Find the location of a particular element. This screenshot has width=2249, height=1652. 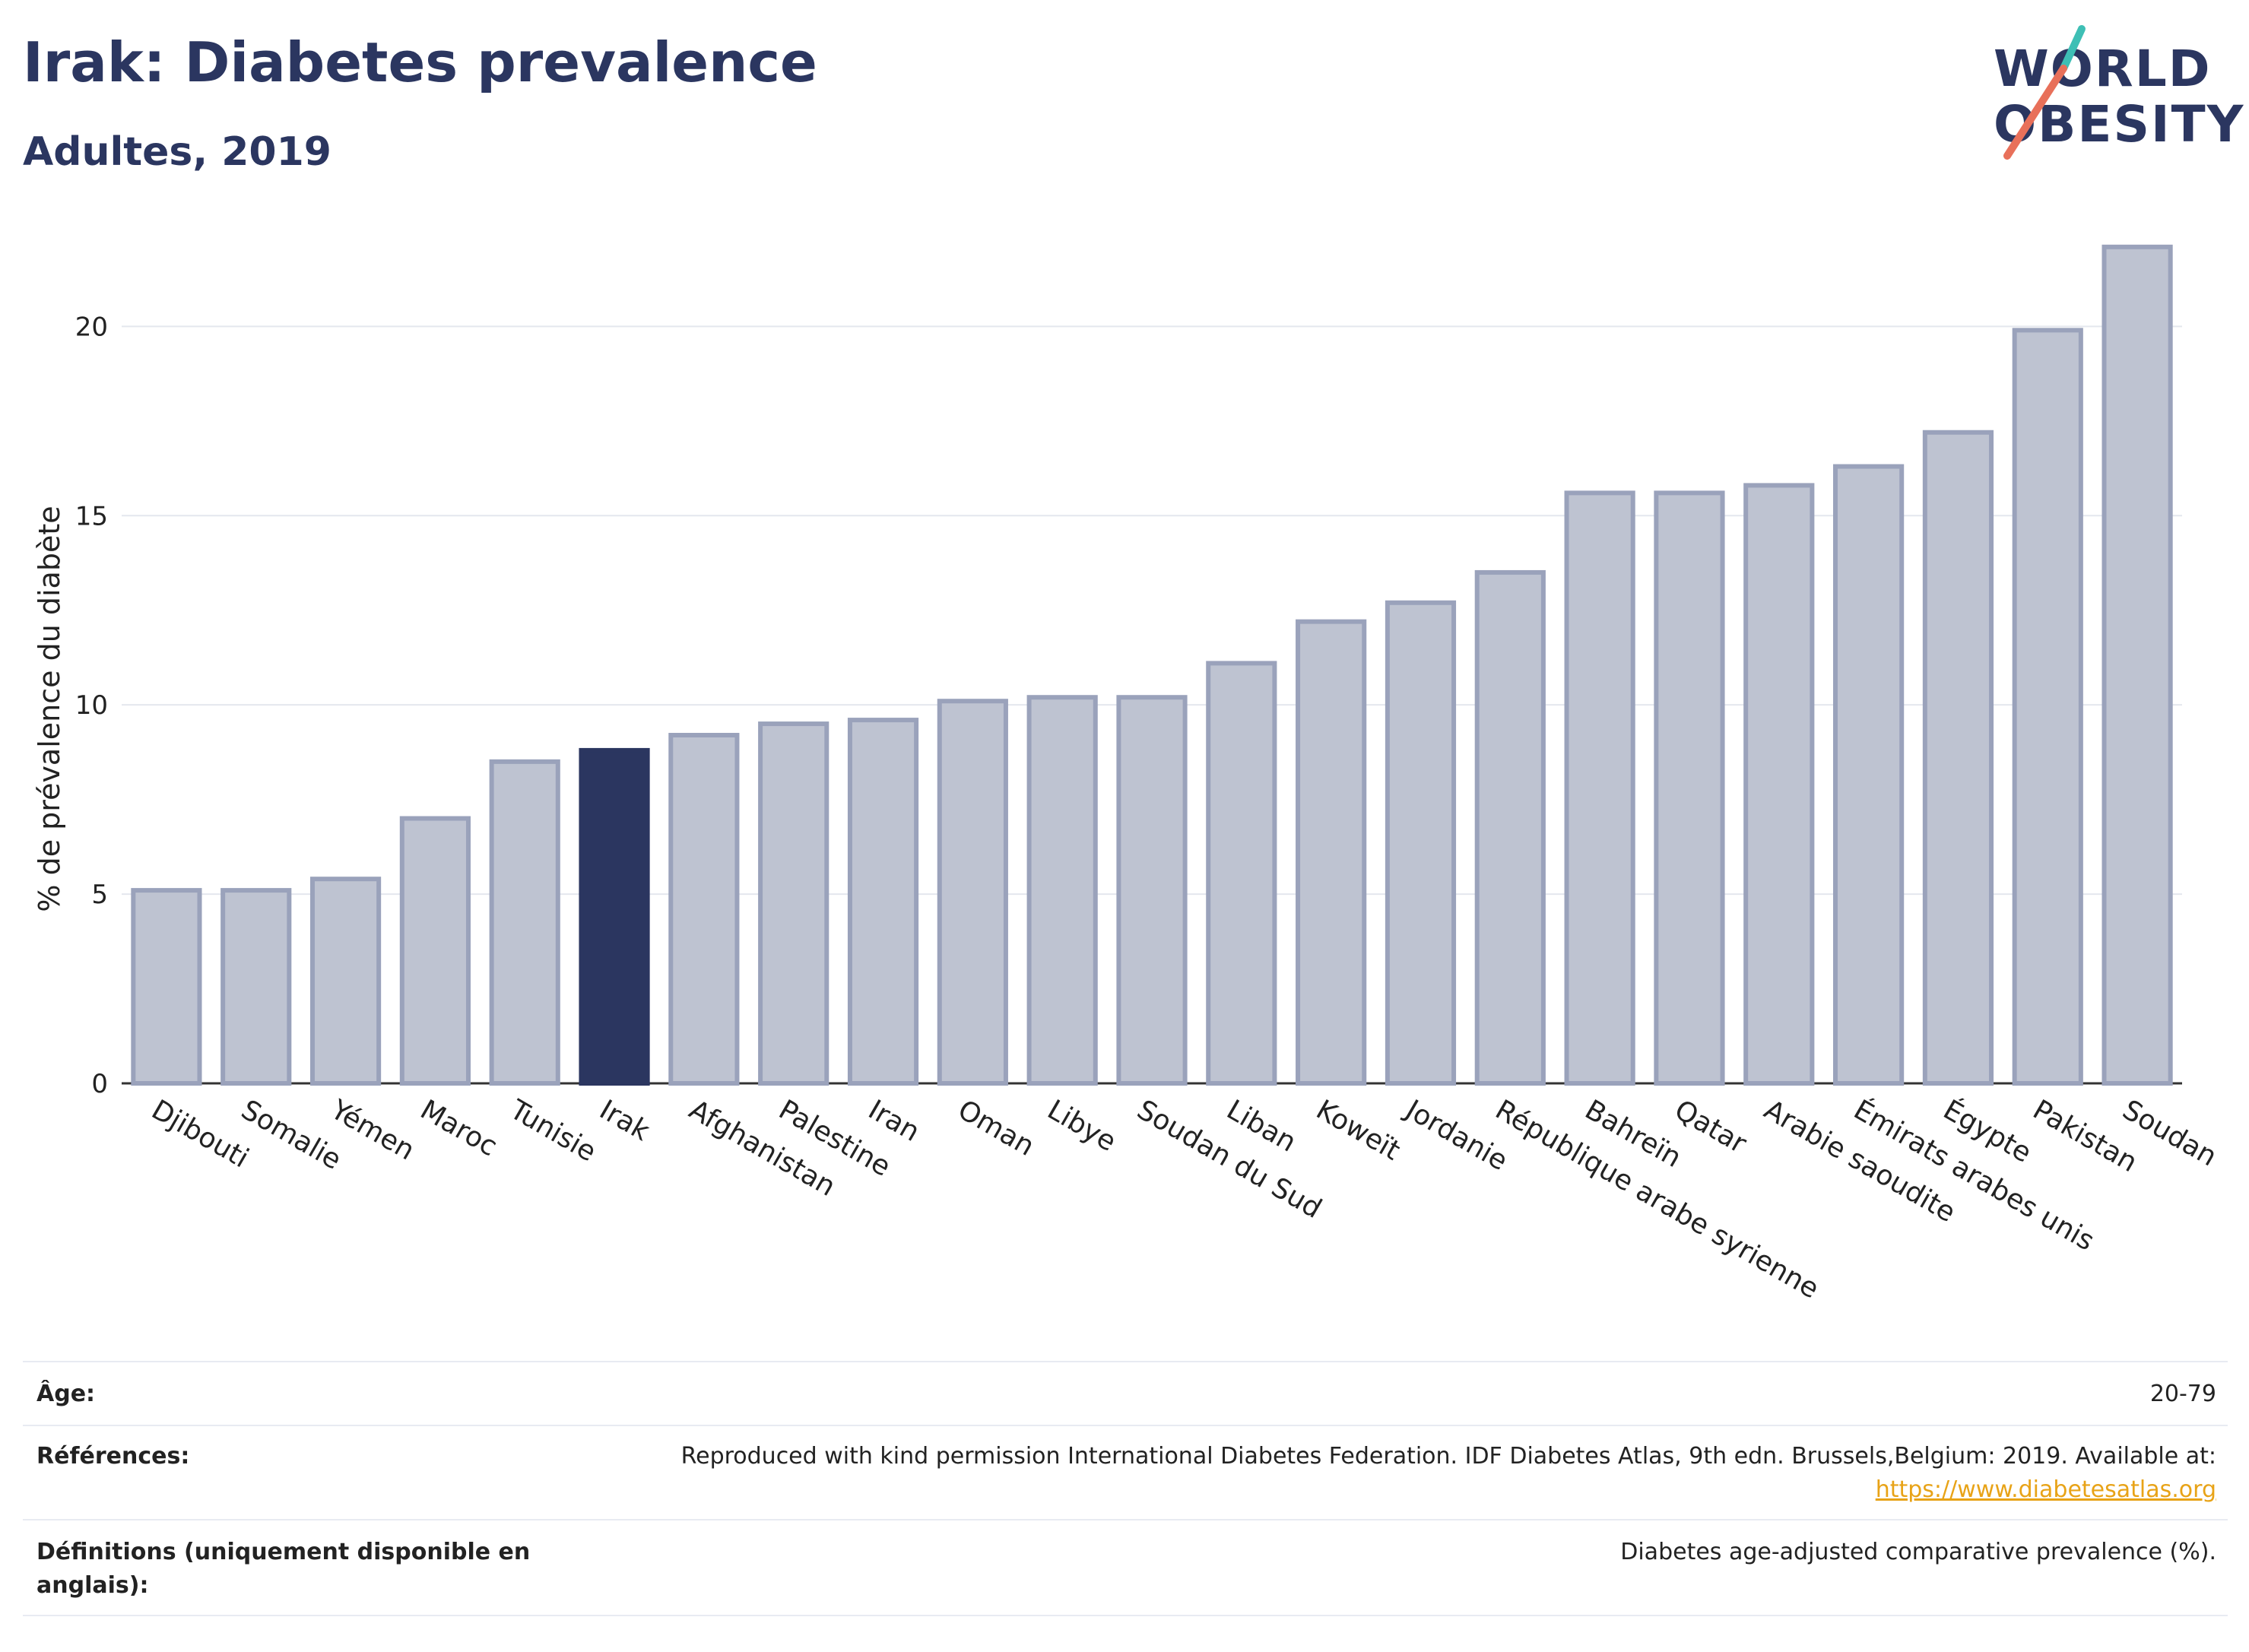

bar-irak is located at coordinates (614, 916).